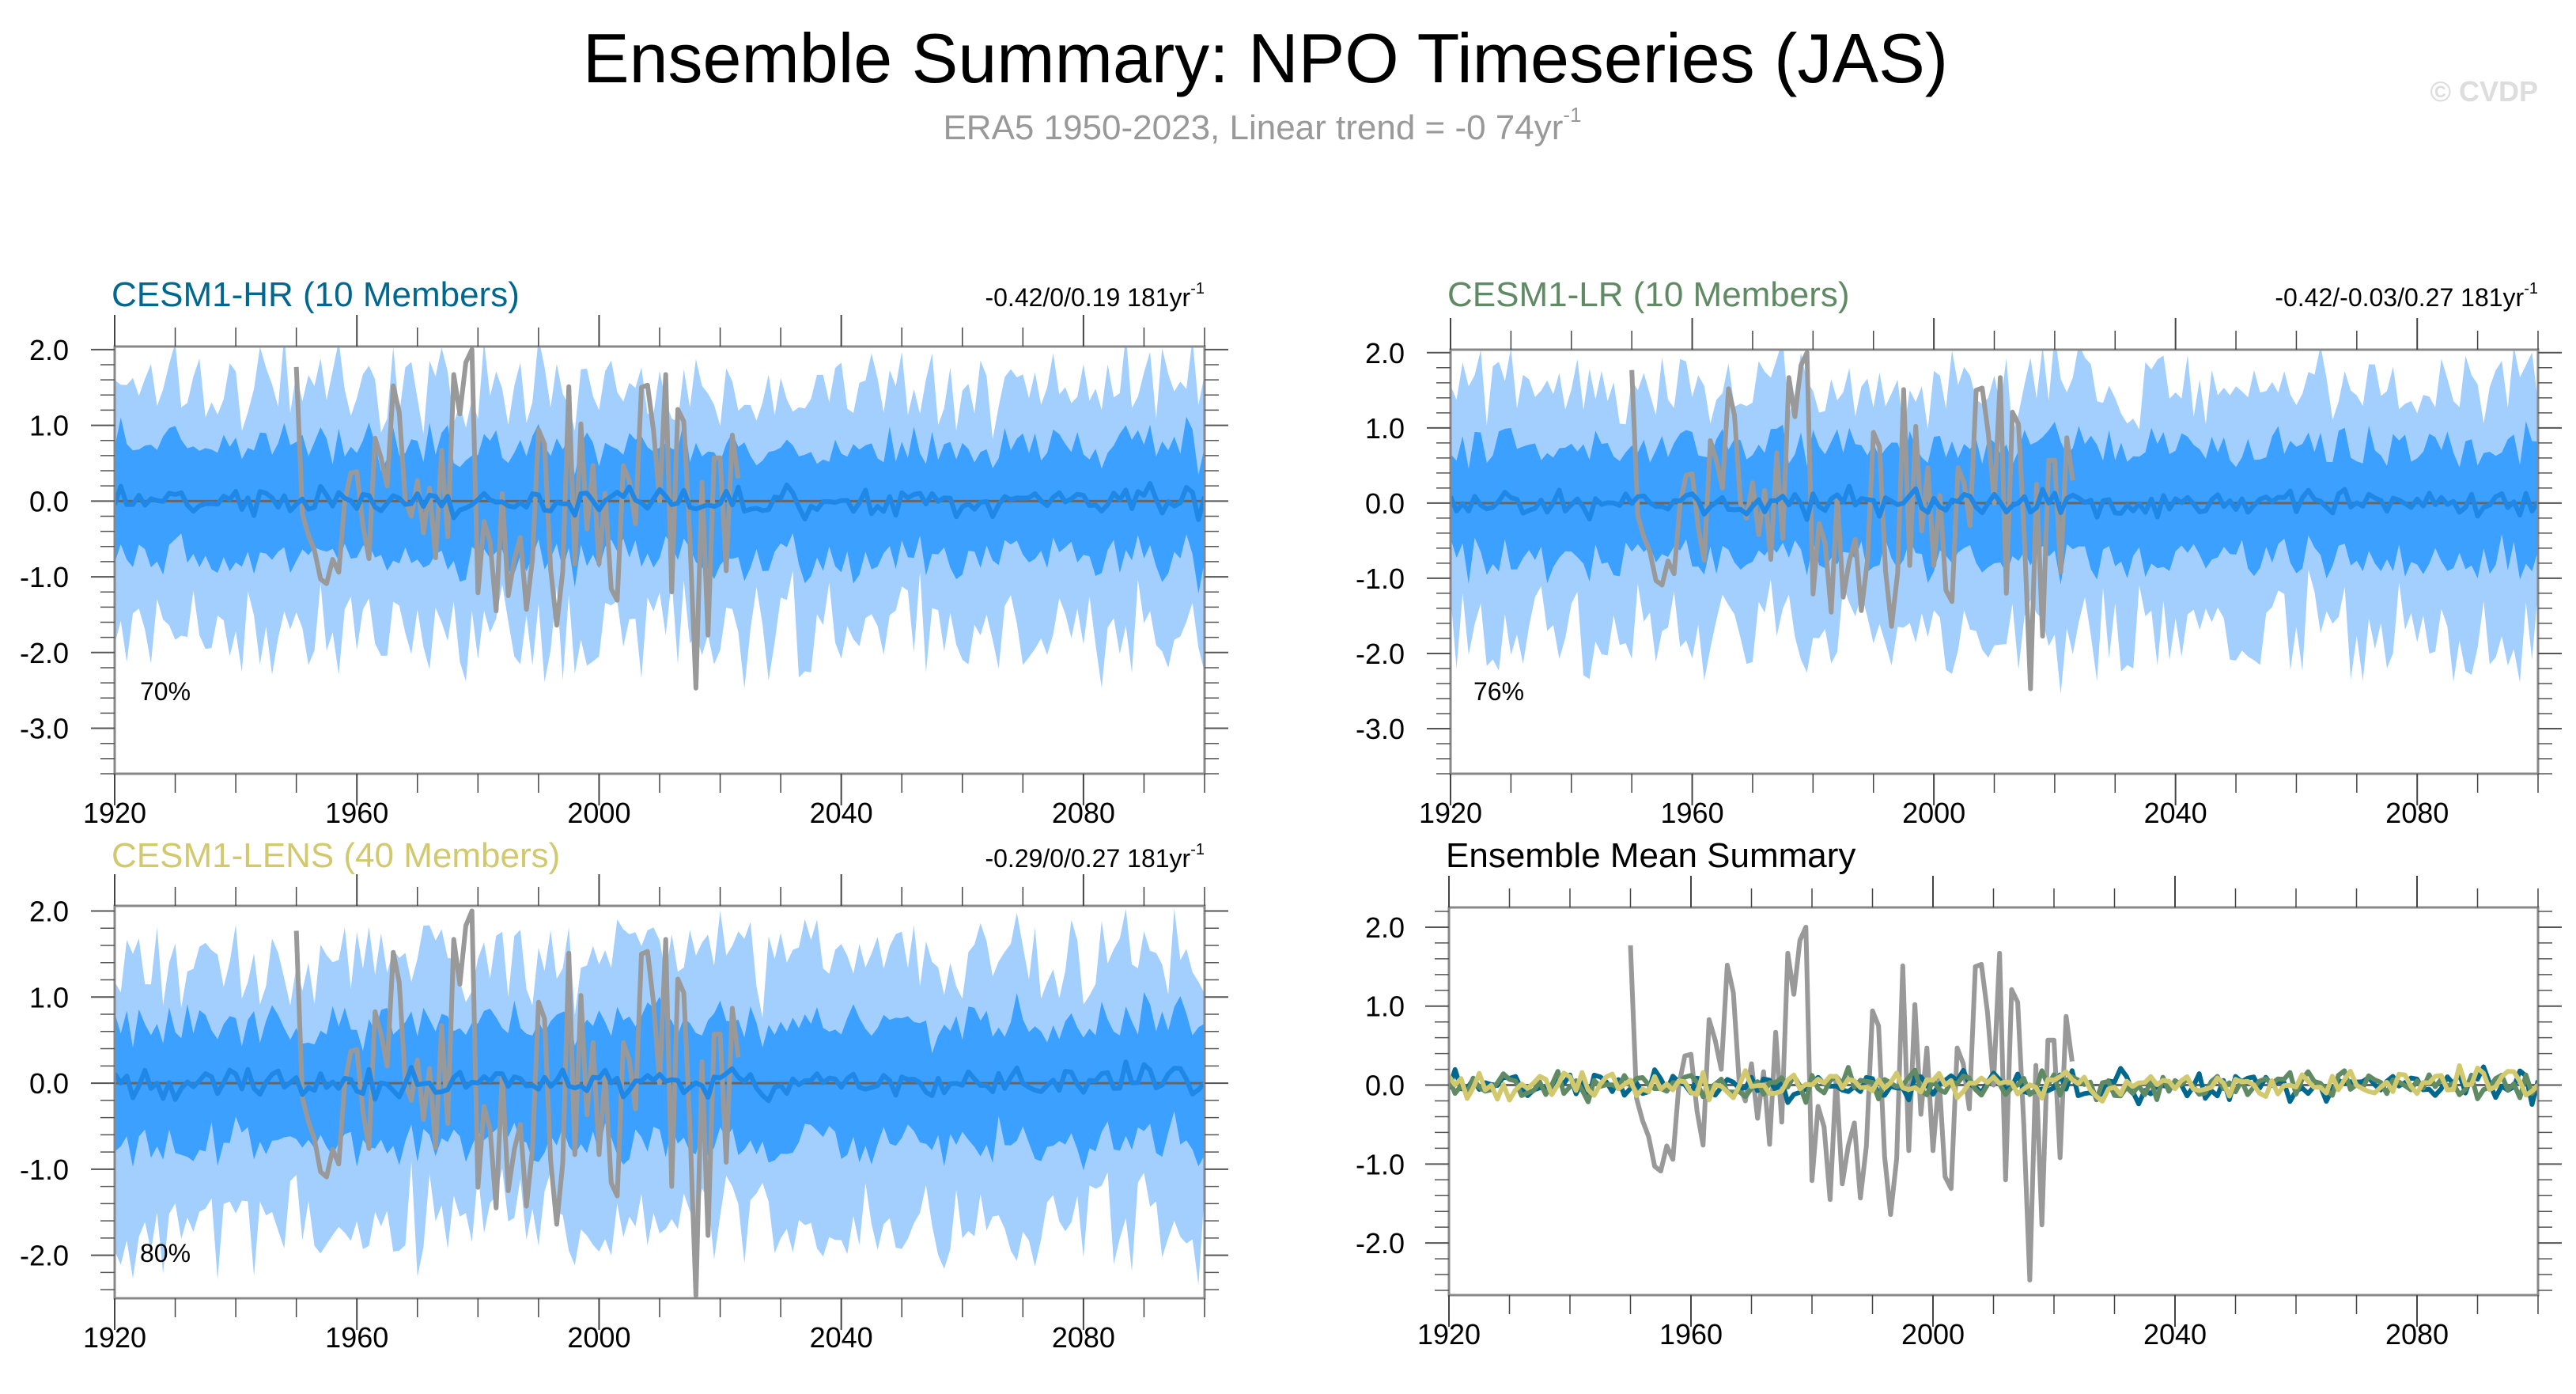  I want to click on panel-title: CESM1-HR (10 Members), so click(316, 294).